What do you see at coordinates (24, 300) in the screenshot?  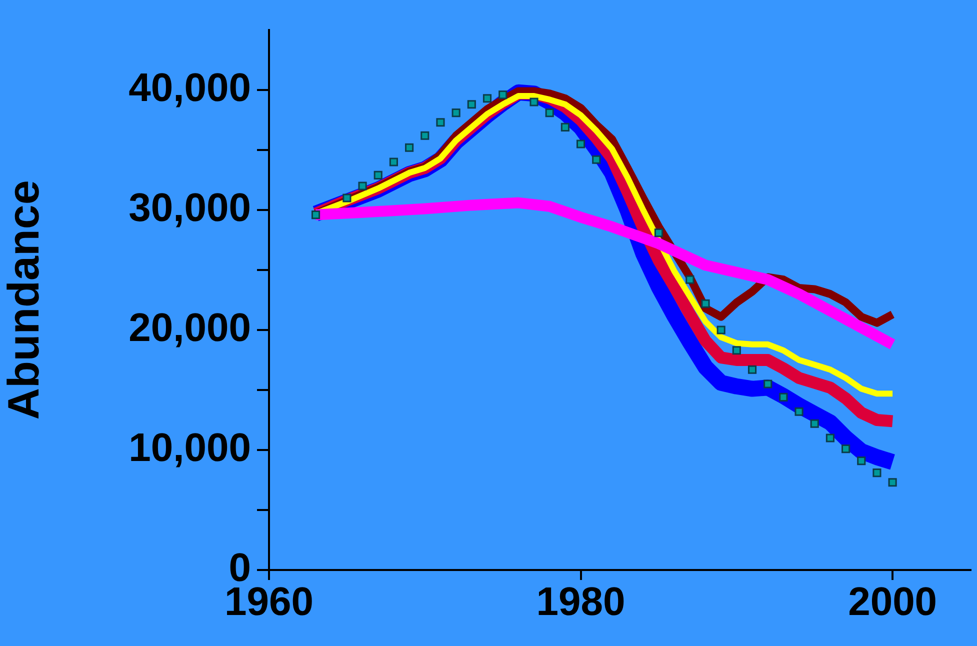 I see `y-axis-title: Abundance` at bounding box center [24, 300].